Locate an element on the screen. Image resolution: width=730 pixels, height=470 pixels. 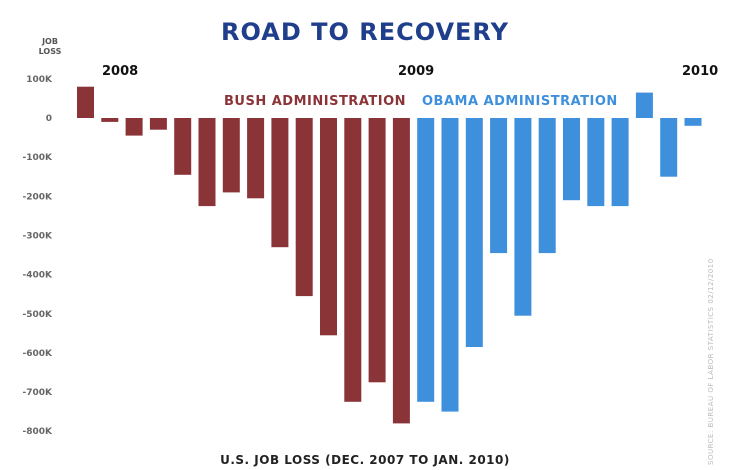
x-axis-label: U.S. JOB LOSS (DEC. 2007 TO JAN. 2010) is located at coordinates (365, 460).